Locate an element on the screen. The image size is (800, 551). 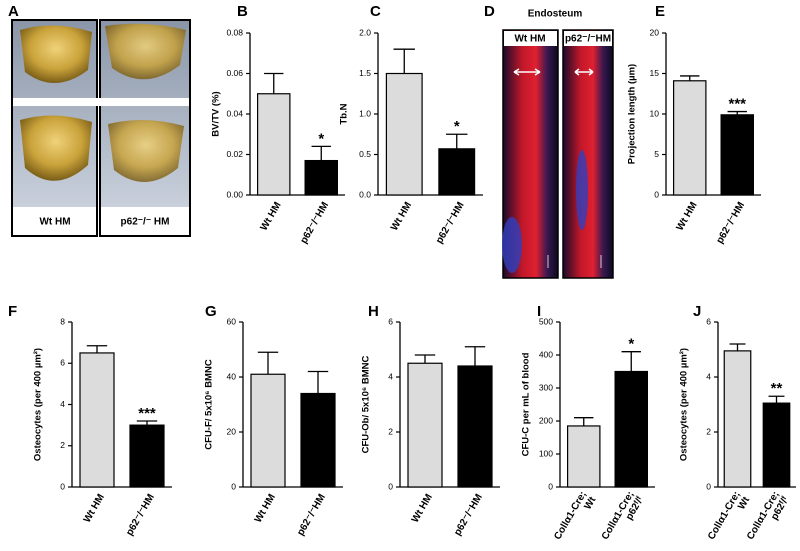
y-axis-title: CFU-F/ 5x10⁶ BMNC is located at coordinates (209, 404).